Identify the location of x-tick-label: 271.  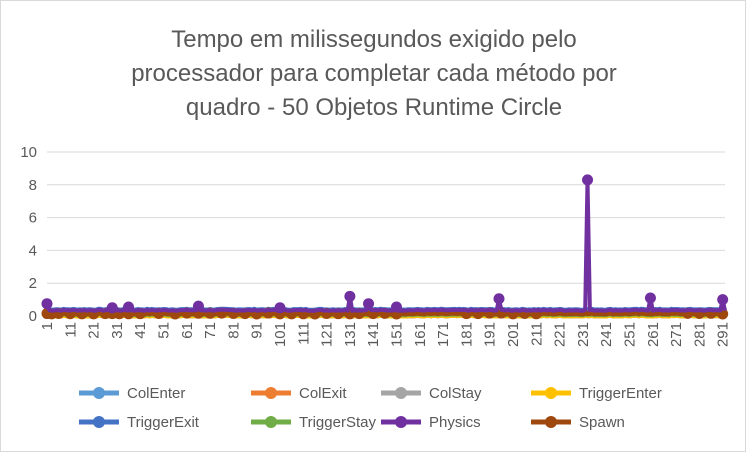
(676, 334).